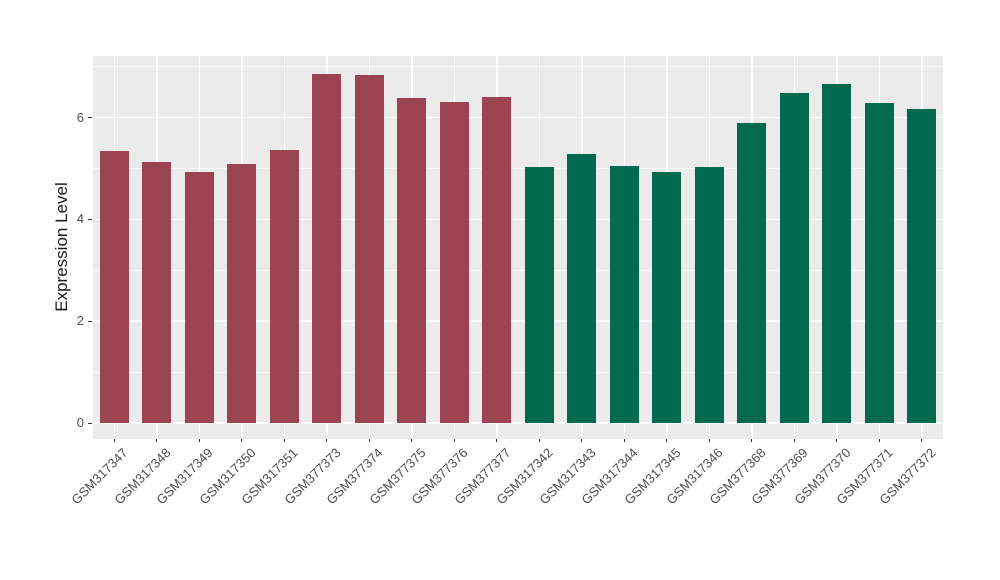 This screenshot has height=580, width=1000. I want to click on y-tick-label: 2, so click(80, 321).